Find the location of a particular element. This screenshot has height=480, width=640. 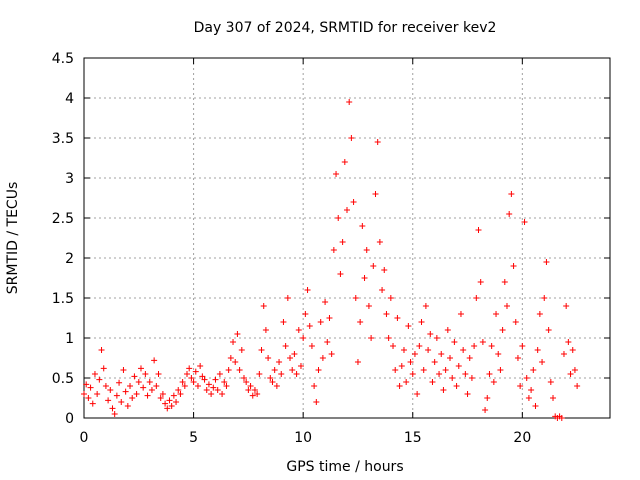

x-tick-label: 0 is located at coordinates (84, 438).